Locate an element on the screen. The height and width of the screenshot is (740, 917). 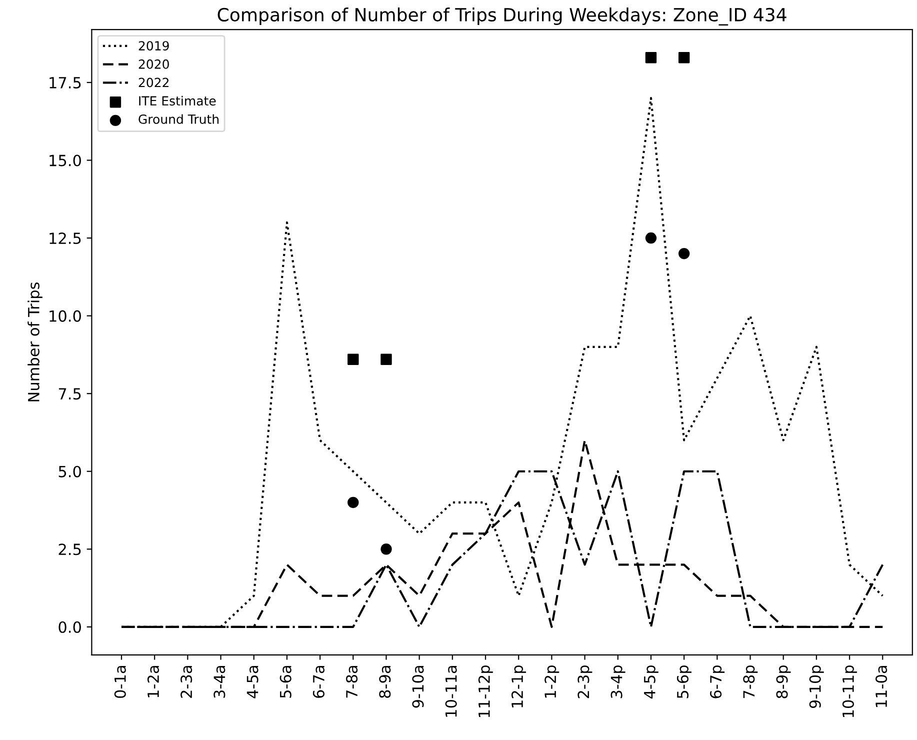
x-tick-label: 9-10a is located at coordinates (418, 687).